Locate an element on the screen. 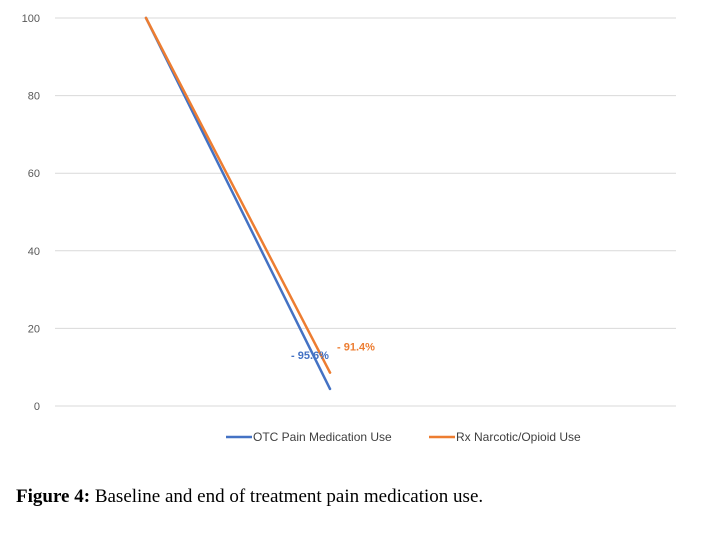 The width and height of the screenshot is (701, 536). legend-label-2: Rx Narcotic/Opioid Use is located at coordinates (518, 437).